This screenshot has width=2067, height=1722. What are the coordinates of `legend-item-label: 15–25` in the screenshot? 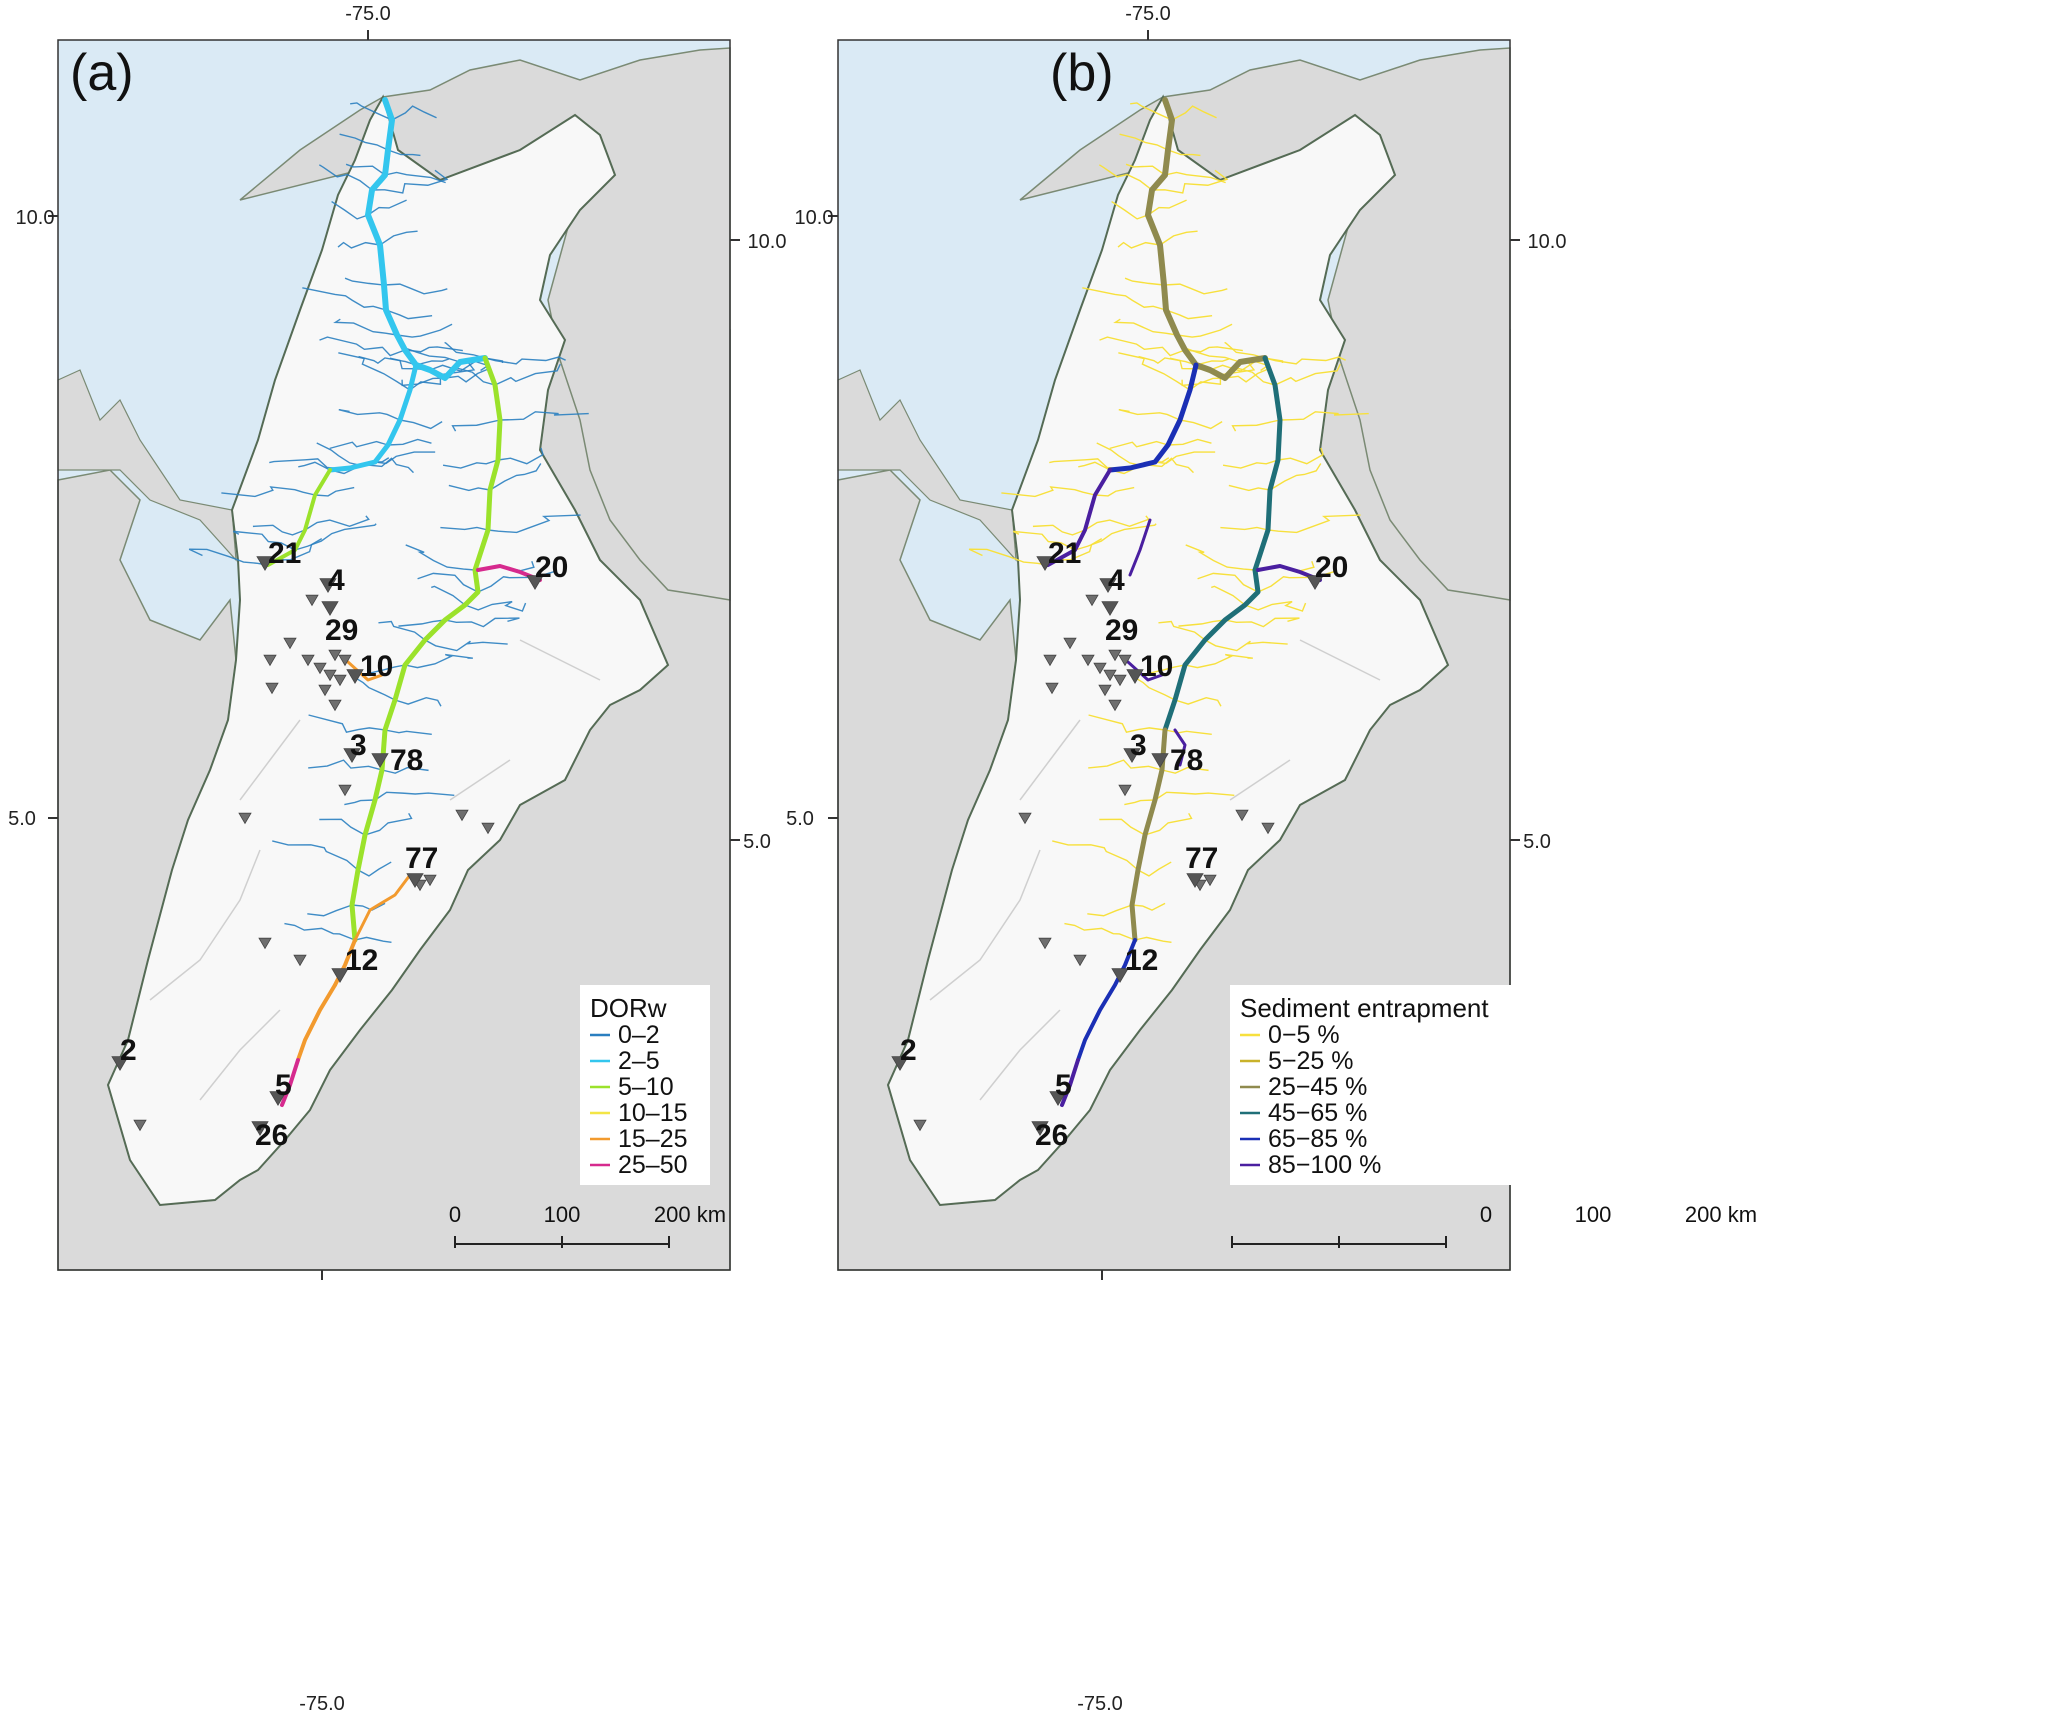 It's located at (653, 1139).